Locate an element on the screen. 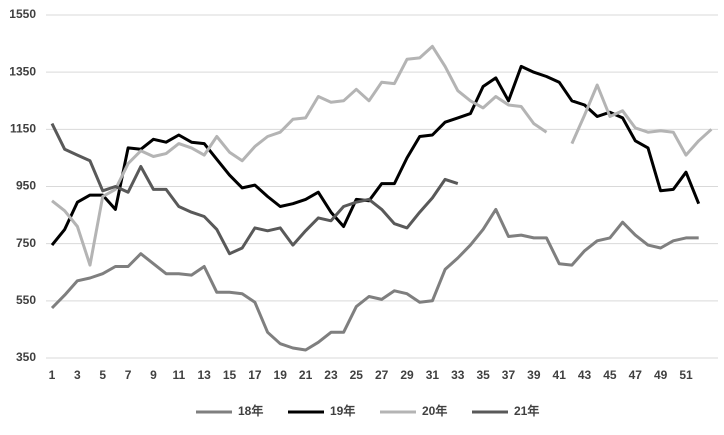  legend-label: 20年 is located at coordinates (434, 410).